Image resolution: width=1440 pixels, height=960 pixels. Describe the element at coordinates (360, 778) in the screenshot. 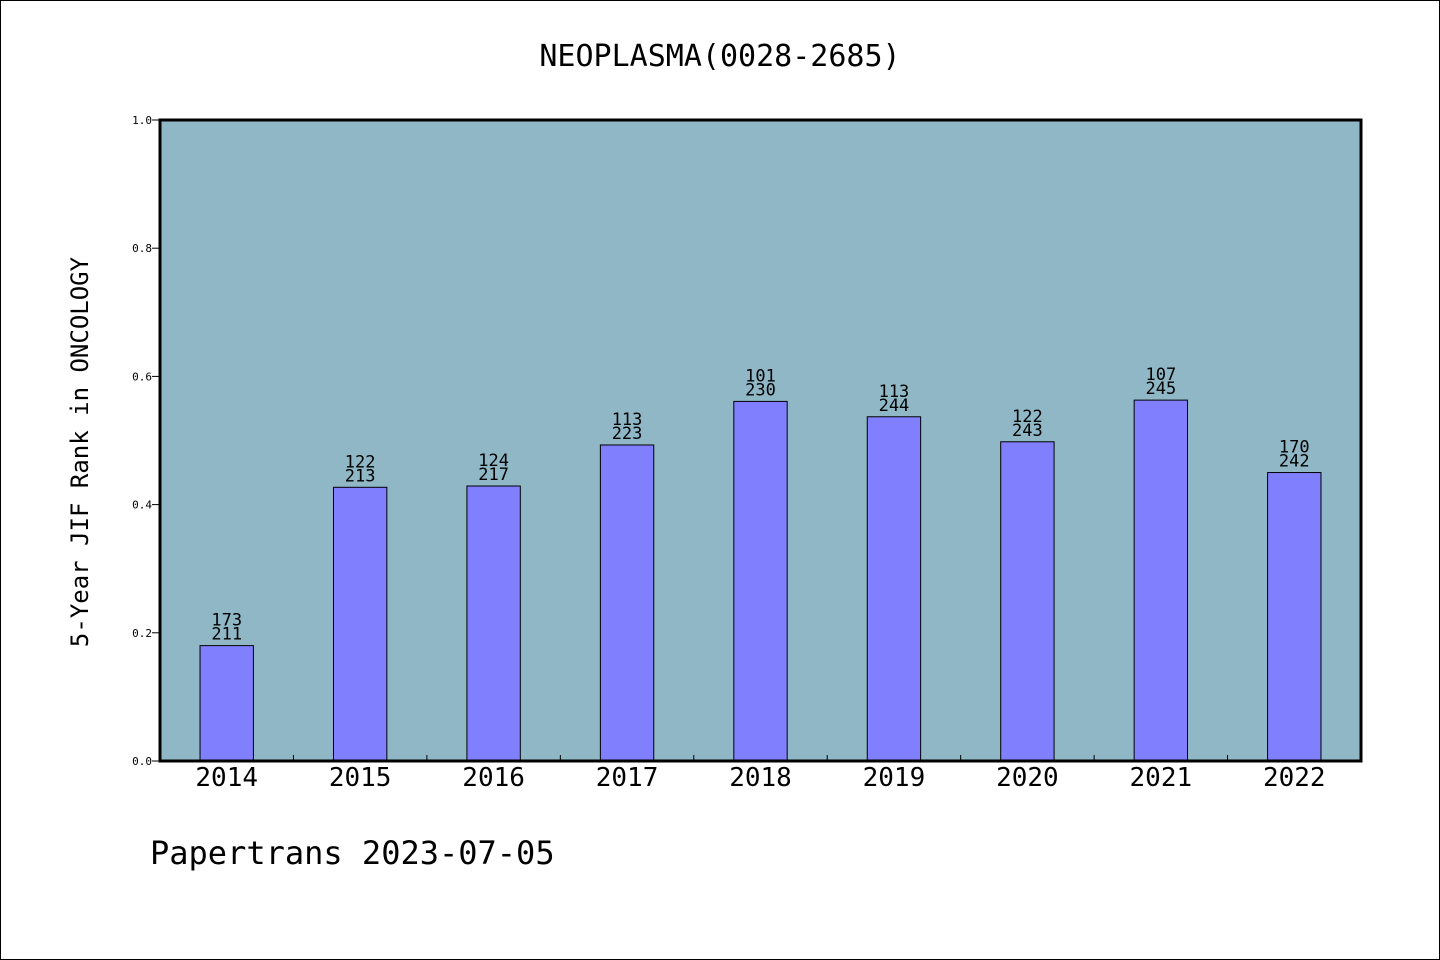

I see `x-tick-label: 2015` at that location.